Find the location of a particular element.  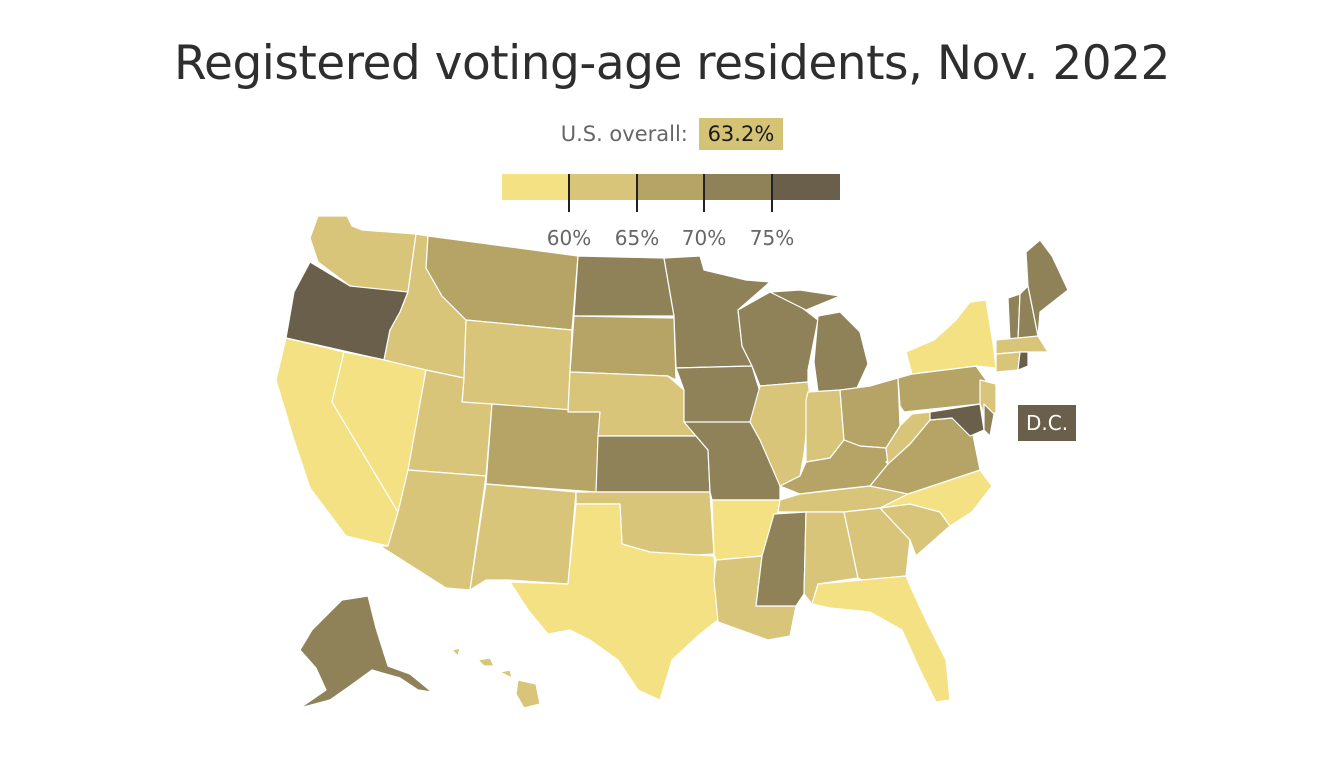

color-legend: 60% 65% 70% 75% is located at coordinates (671, 212).